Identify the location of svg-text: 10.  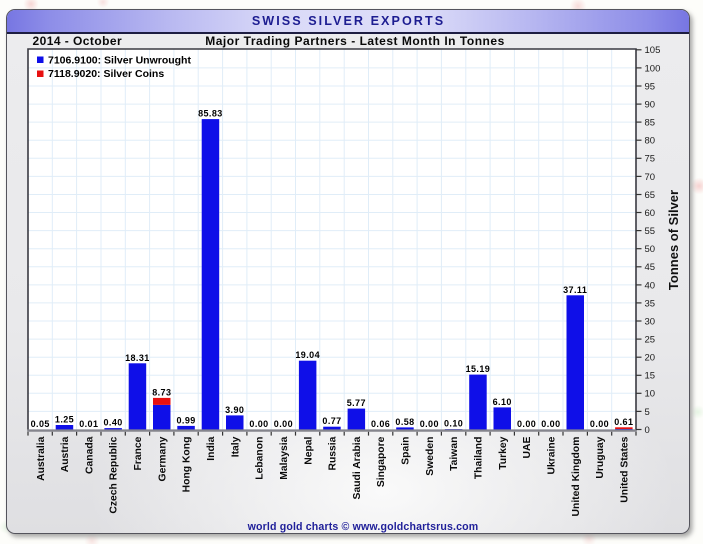
(650, 394).